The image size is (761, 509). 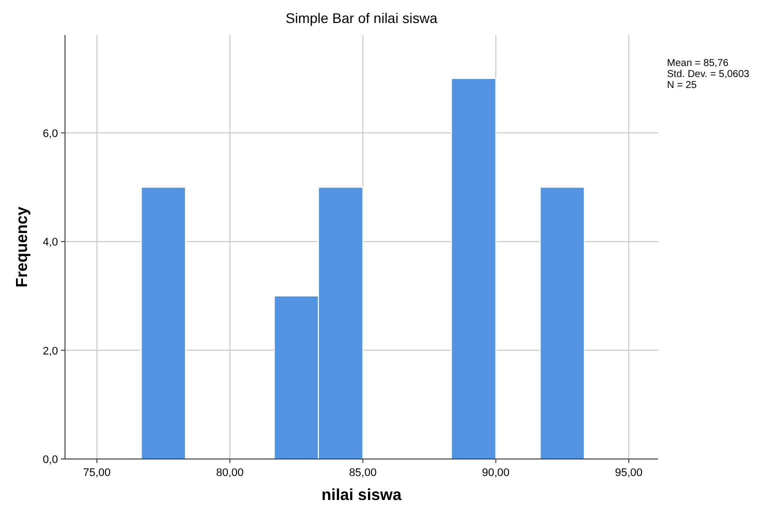 I want to click on y-tick-label: 4,0, so click(x=50, y=242).